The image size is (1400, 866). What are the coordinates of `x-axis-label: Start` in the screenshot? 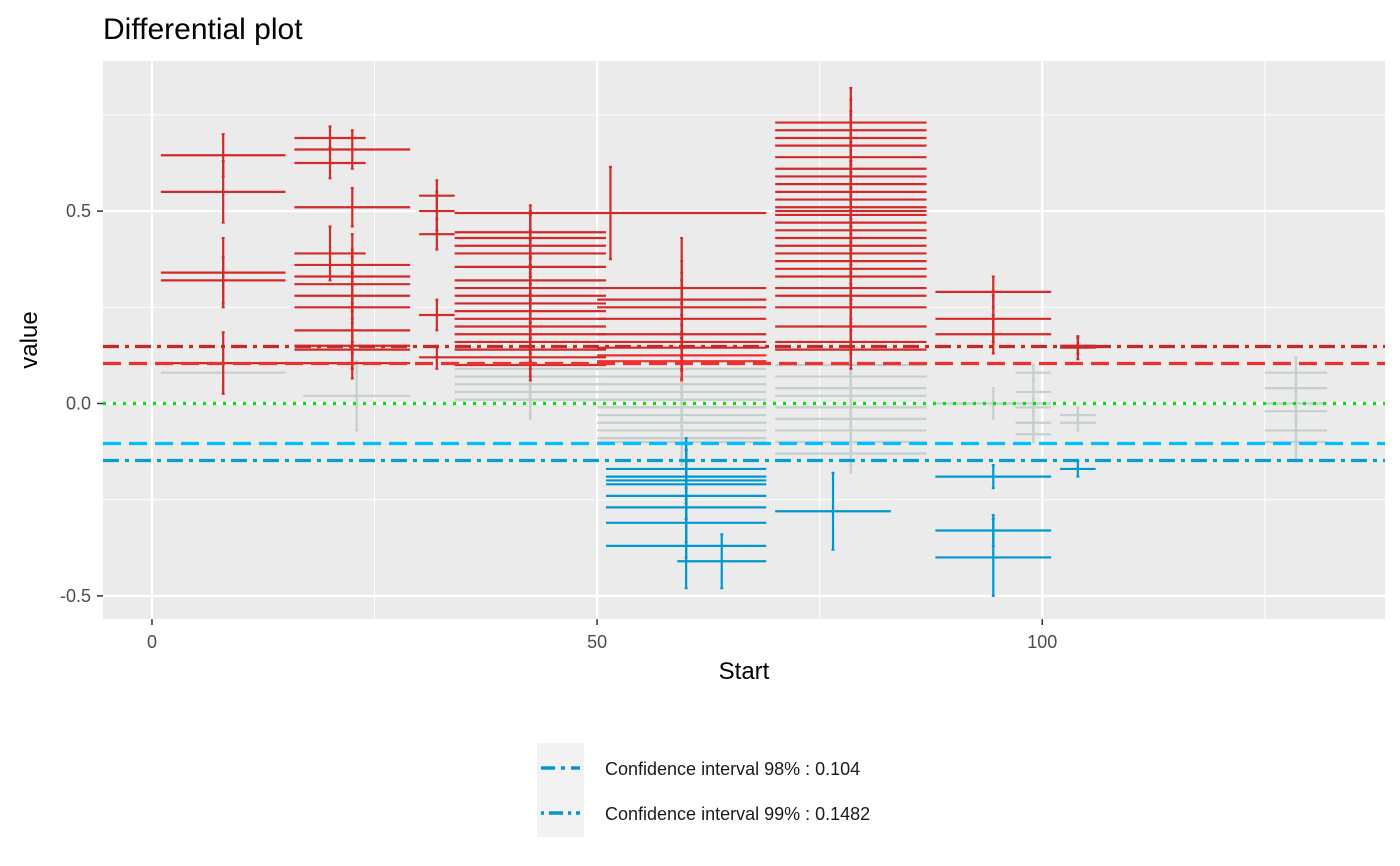 It's located at (744, 671).